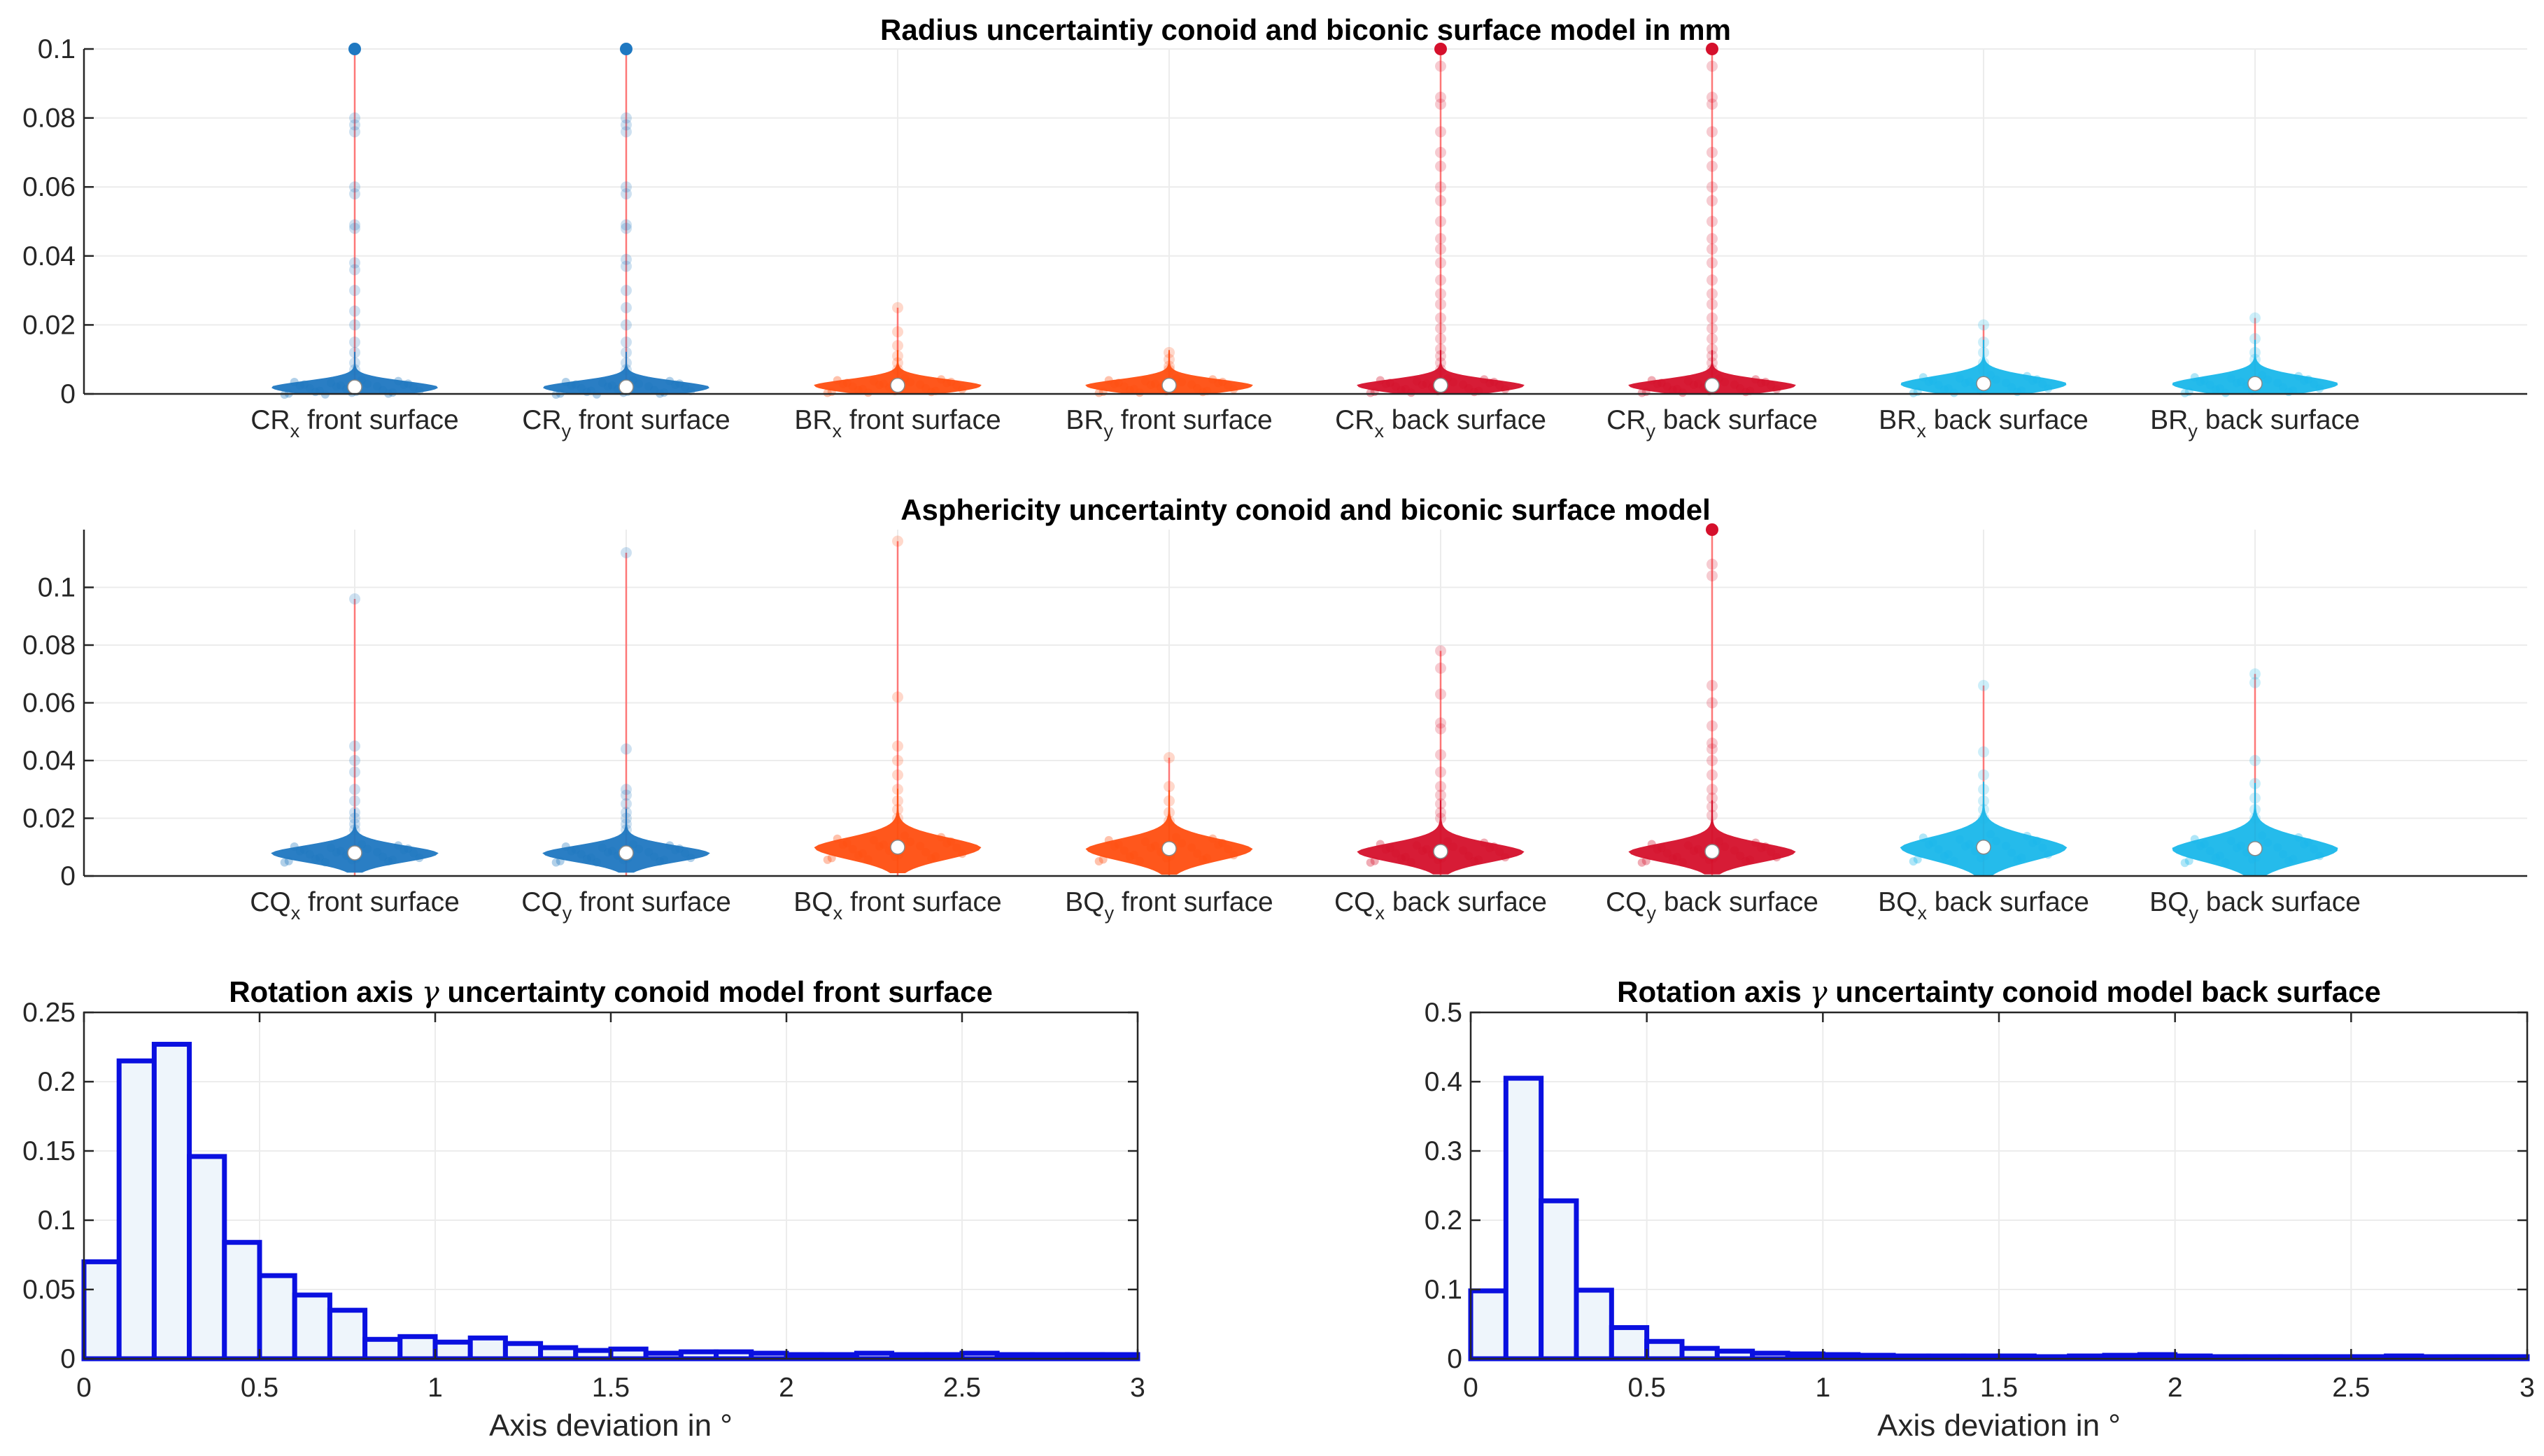  Describe the element at coordinates (1443, 1013) in the screenshot. I see `y-tick-label: 0.5` at that location.